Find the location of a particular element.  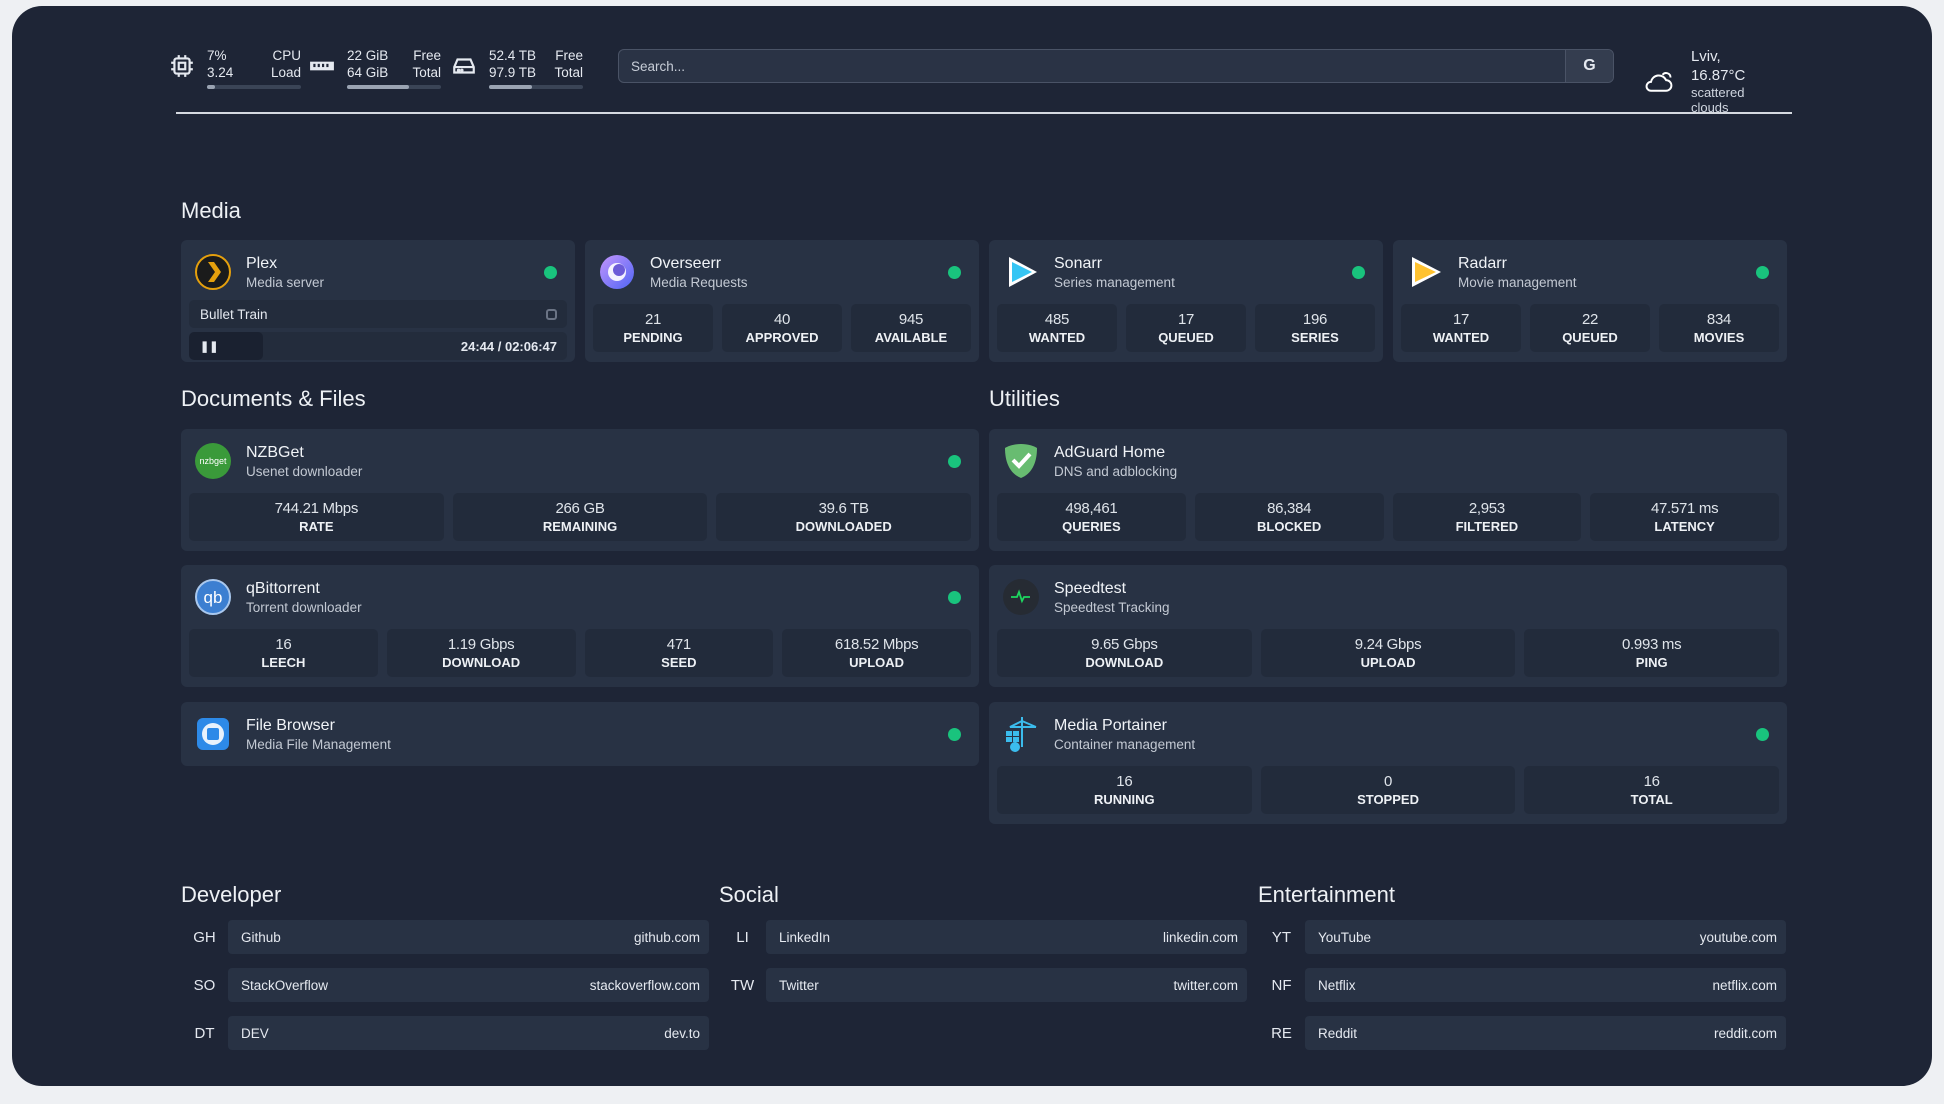

stat-label: QUERIES is located at coordinates (1091, 526).